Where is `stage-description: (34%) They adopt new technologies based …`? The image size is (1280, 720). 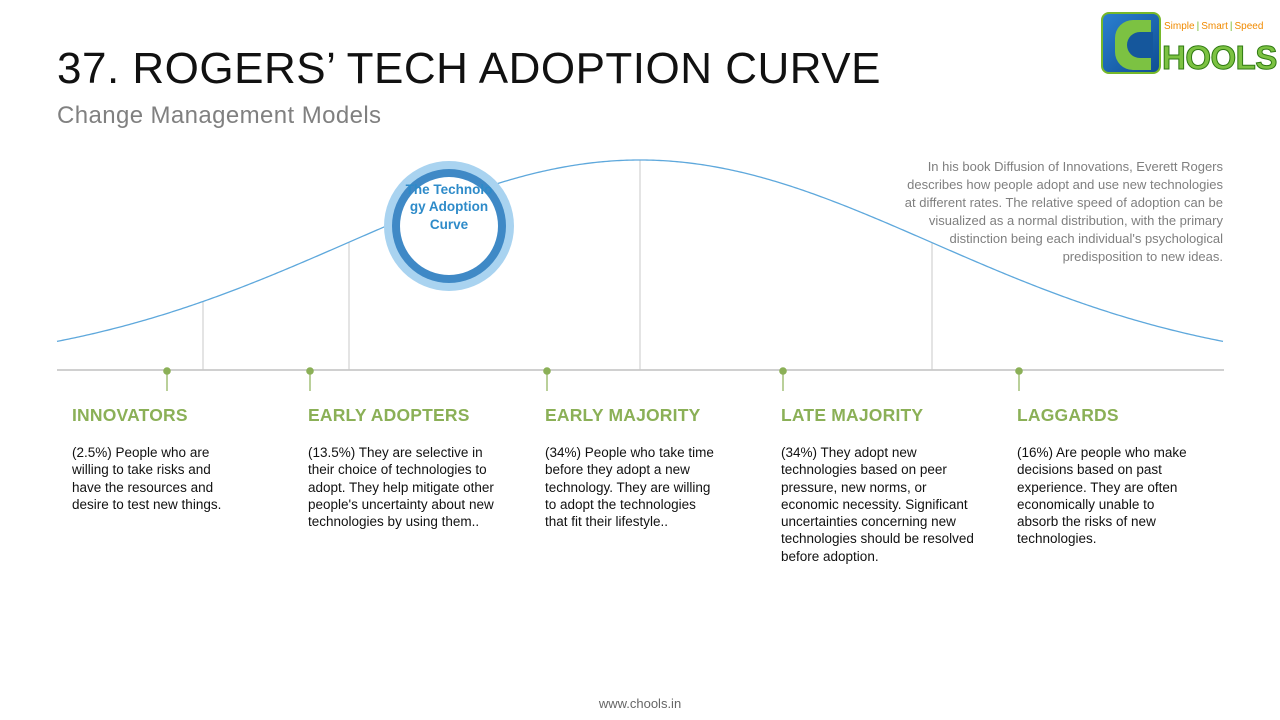
stage-description: (34%) They adopt new technologies based … is located at coordinates (877, 504).